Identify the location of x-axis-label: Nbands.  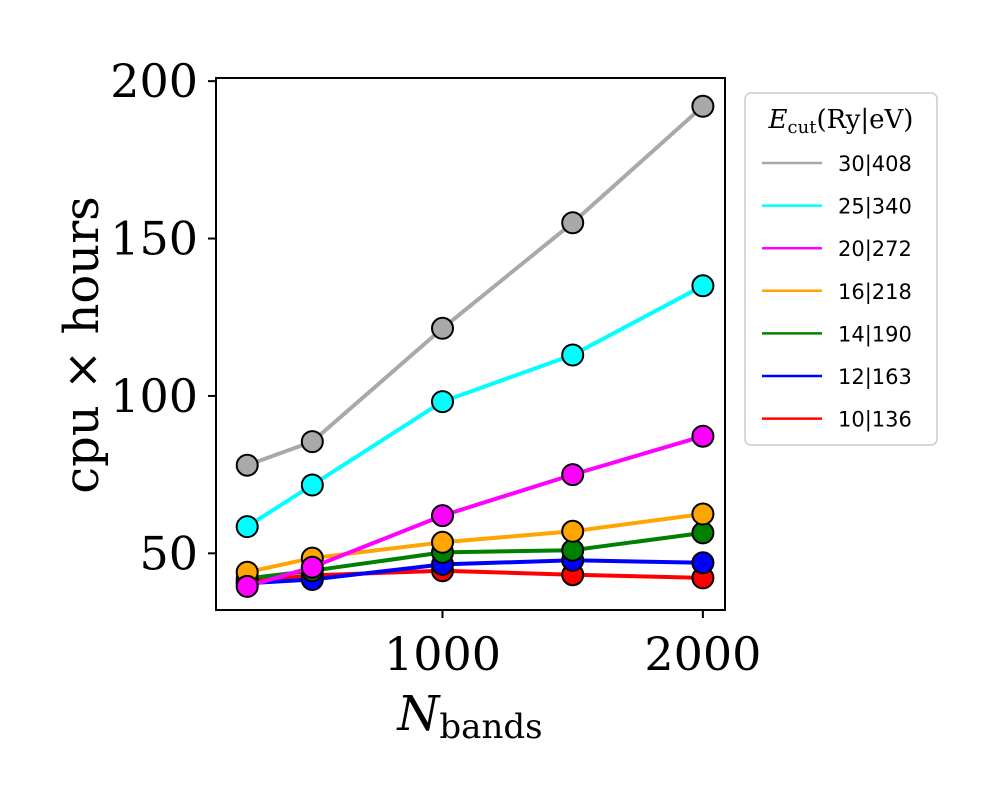
(469, 716).